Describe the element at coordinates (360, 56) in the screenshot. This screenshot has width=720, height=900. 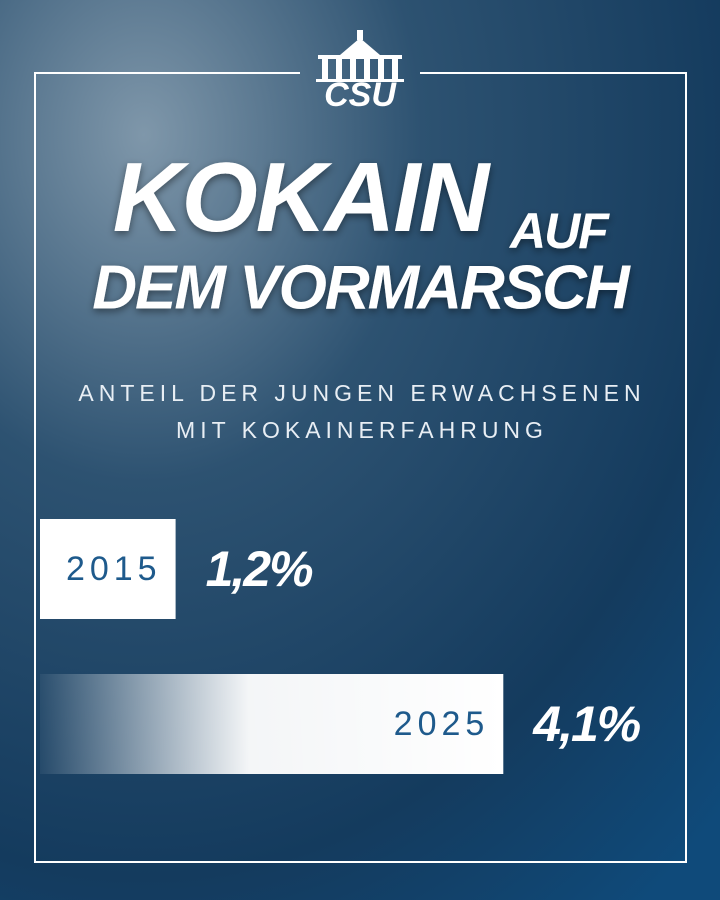
I see `logo-building` at that location.